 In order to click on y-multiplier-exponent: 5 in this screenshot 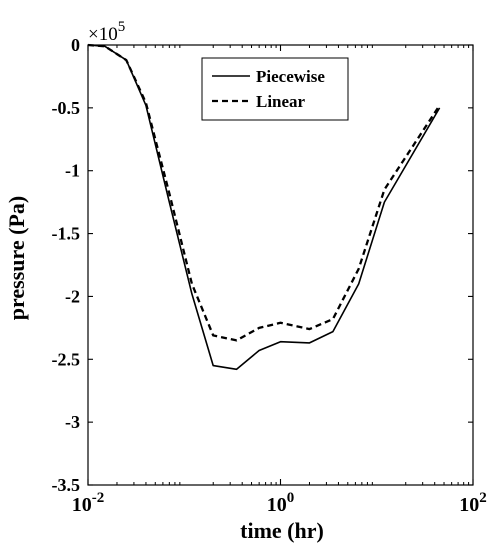, I will do `click(122, 27)`.